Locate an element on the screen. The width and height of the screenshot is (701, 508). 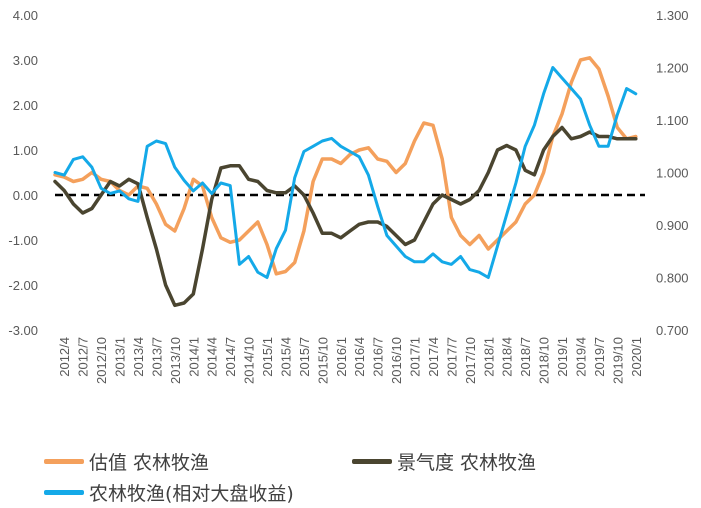
x-axis-tick-label: 2012/4 is located at coordinates (64, 357).